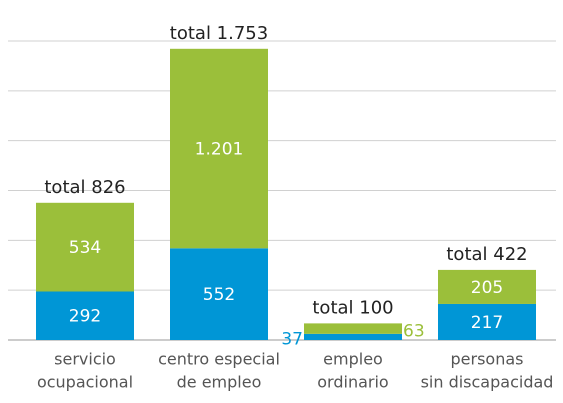 This screenshot has height=403, width=563. I want to click on value-label: 292, so click(85, 317).